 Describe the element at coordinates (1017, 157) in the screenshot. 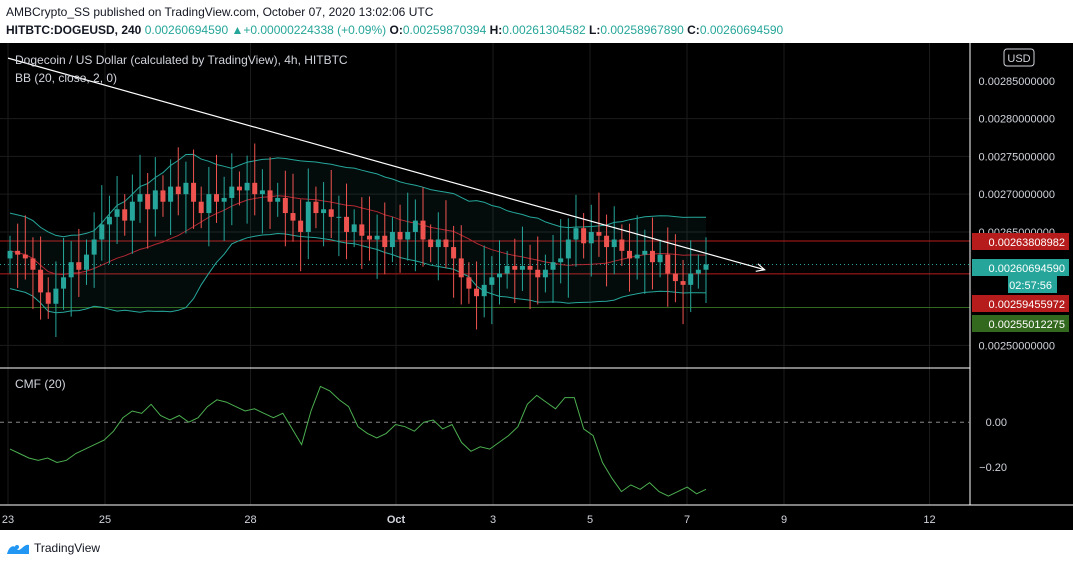

I see `price-tick-label: 0.00275000000` at that location.